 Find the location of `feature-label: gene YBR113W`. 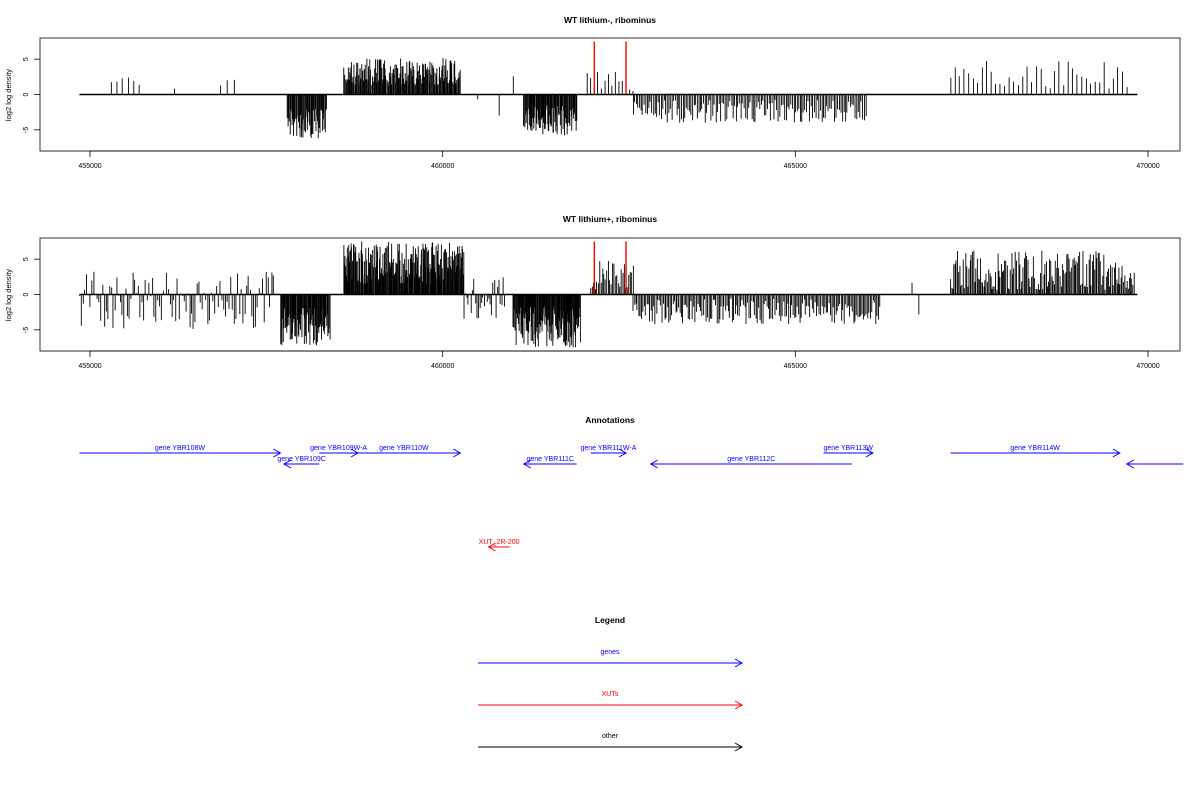

feature-label: gene YBR113W is located at coordinates (848, 448).